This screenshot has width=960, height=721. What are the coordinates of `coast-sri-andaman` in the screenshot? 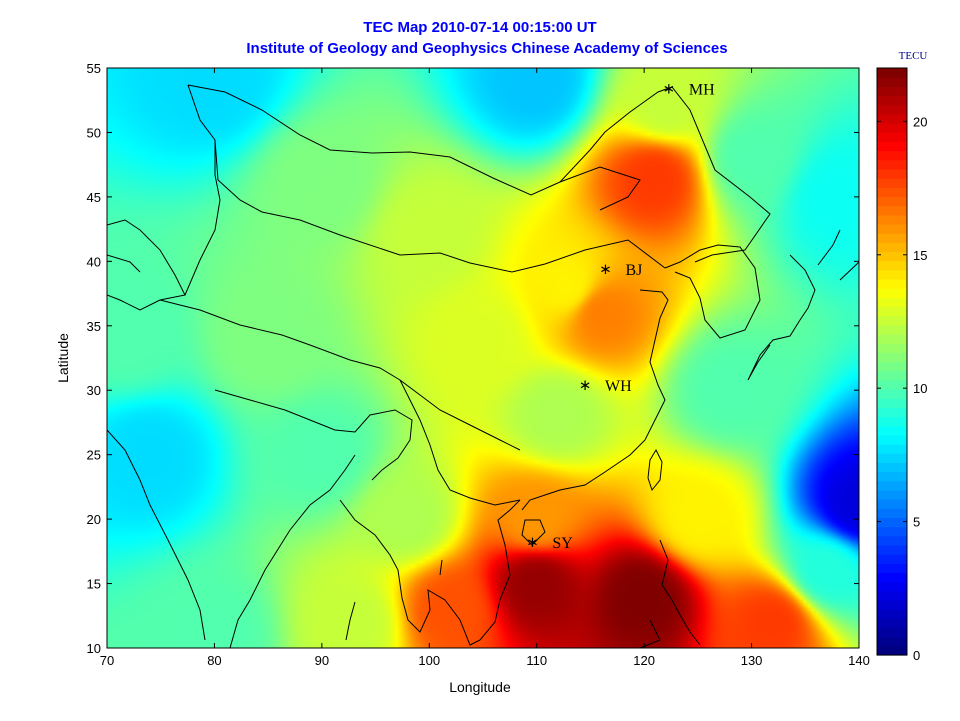 It's located at (394, 600).